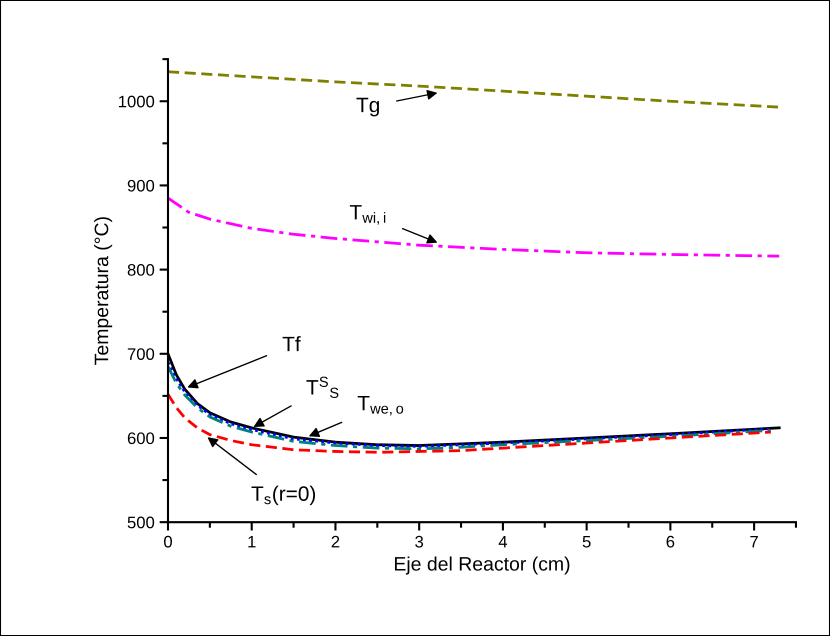 The height and width of the screenshot is (636, 830). I want to click on annotation: Tg, so click(367, 107).